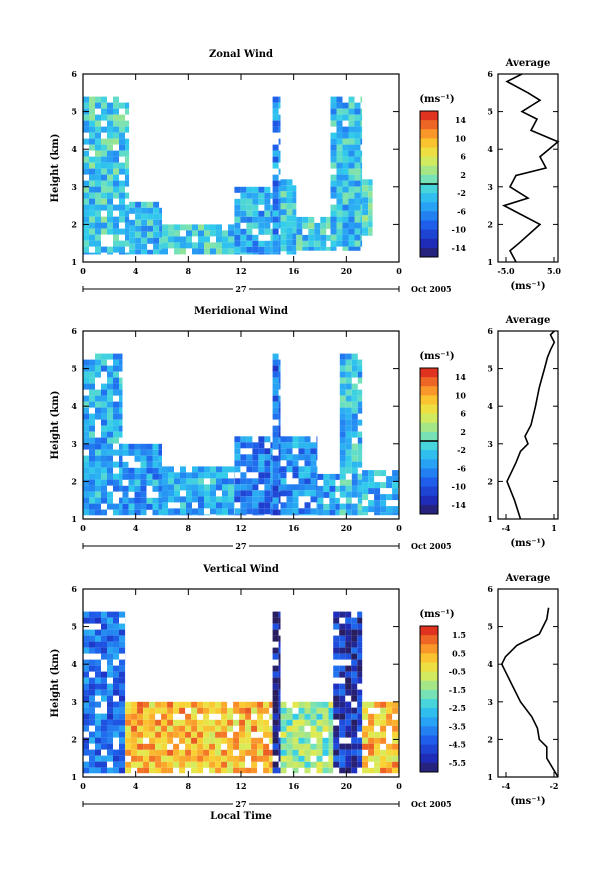  What do you see at coordinates (529, 692) in the screenshot?
I see `average-profile-line` at bounding box center [529, 692].